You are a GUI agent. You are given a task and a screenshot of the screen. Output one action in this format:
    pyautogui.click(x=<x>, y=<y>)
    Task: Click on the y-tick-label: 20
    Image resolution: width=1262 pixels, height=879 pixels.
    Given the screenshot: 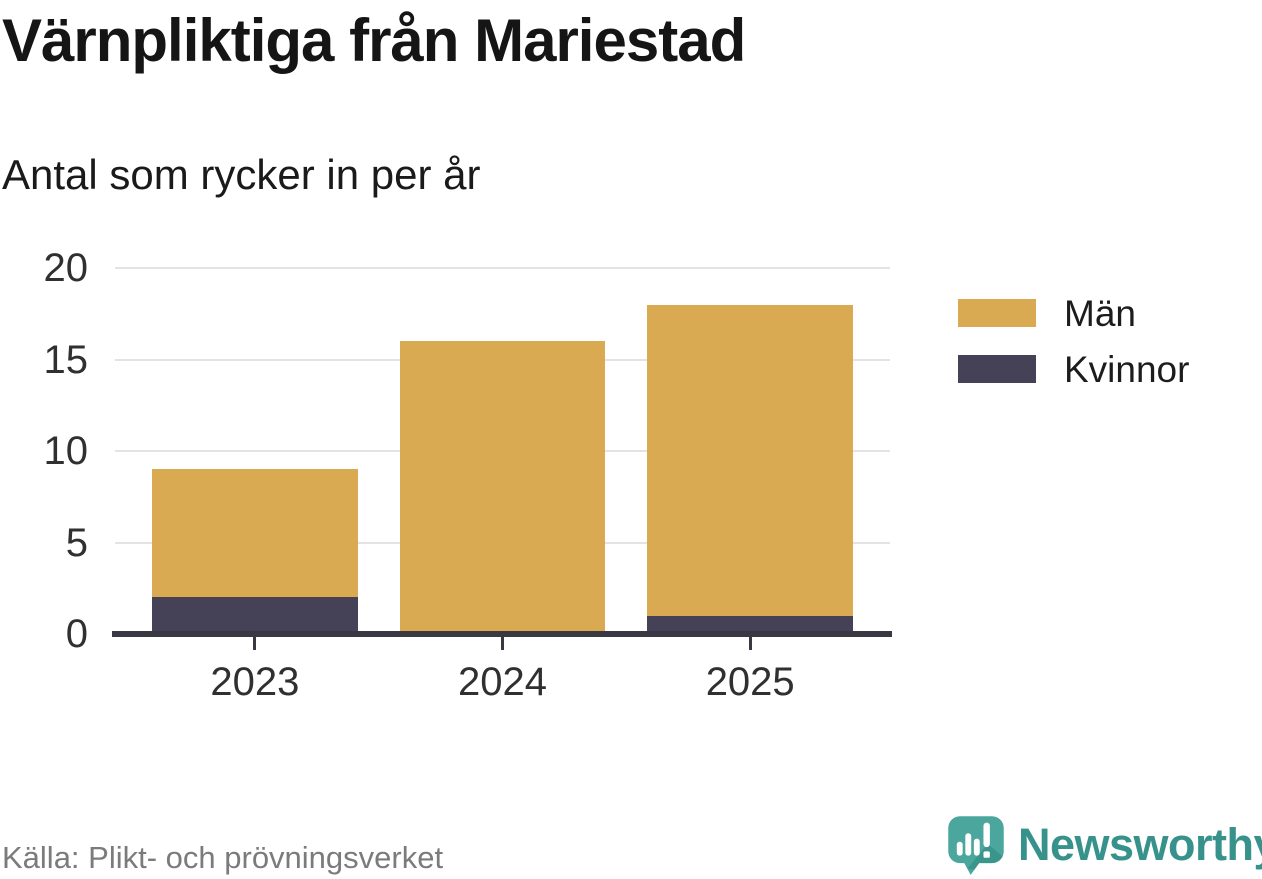 What is the action you would take?
    pyautogui.click(x=66, y=268)
    